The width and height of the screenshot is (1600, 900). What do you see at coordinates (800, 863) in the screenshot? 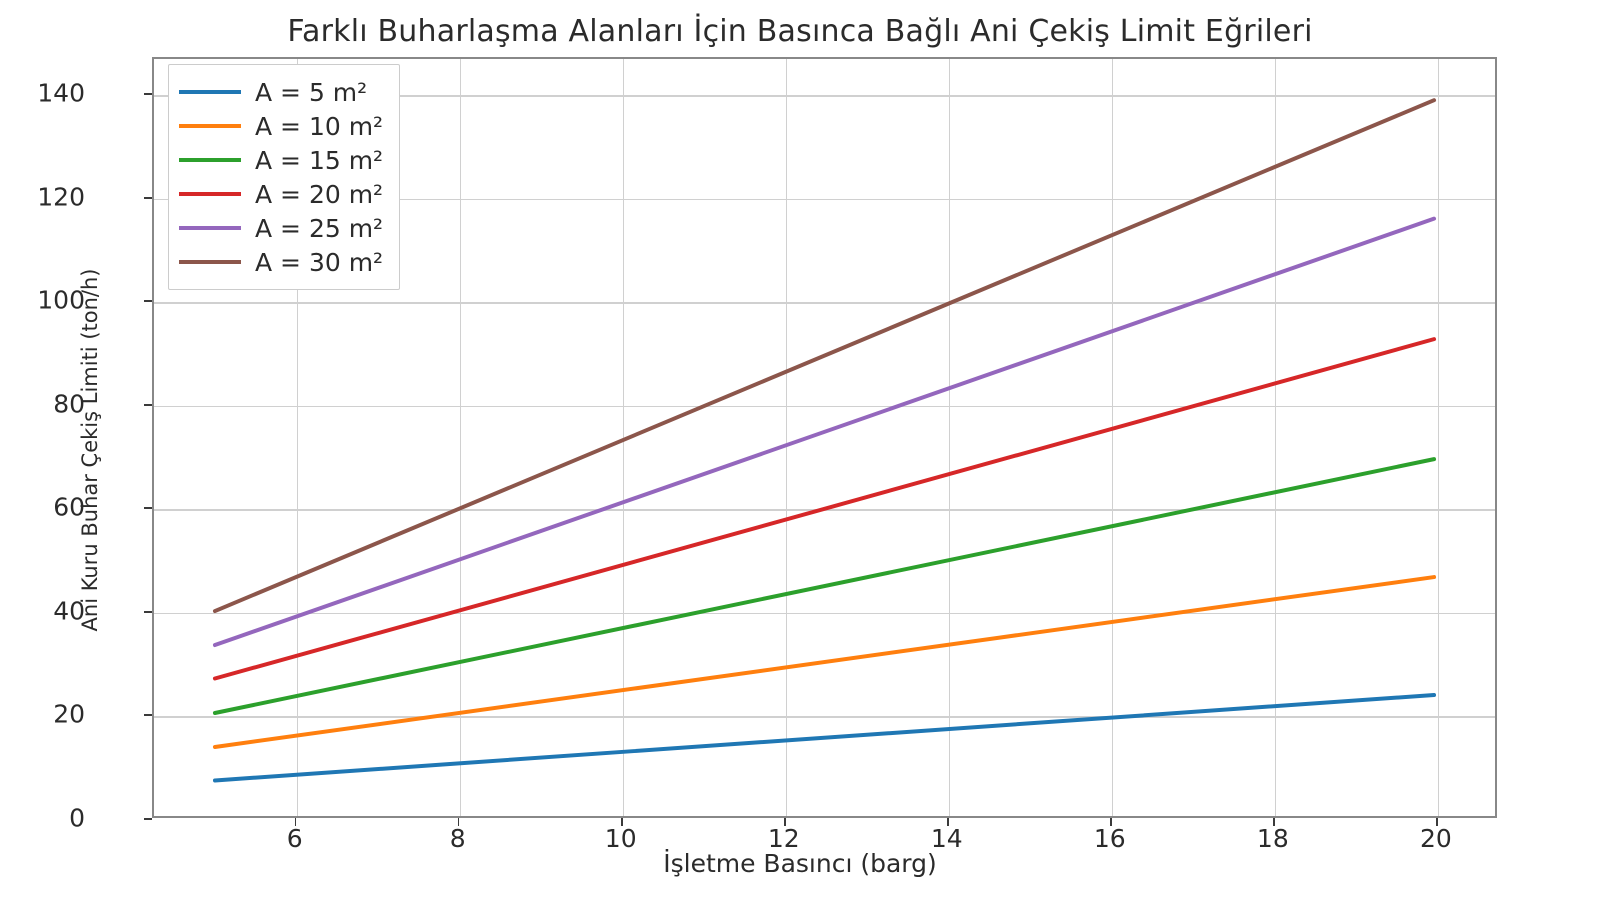
I see `x-axis-label: İşletme Basıncı (barg)` at bounding box center [800, 863].